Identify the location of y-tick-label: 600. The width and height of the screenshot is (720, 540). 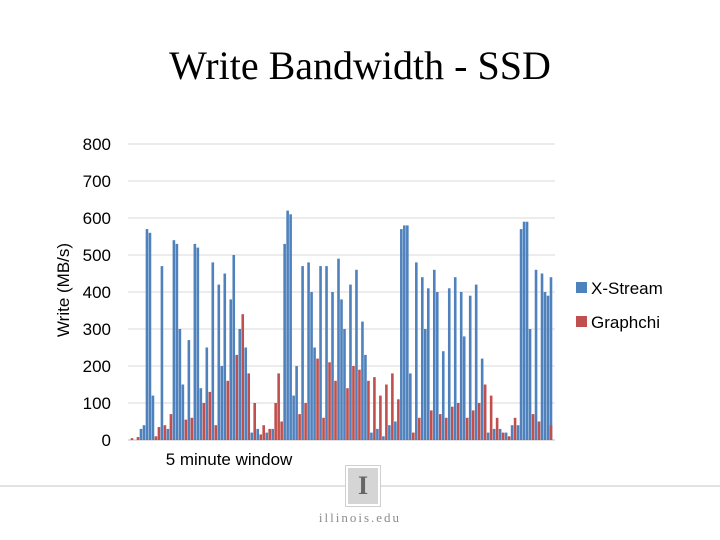
(97, 218).